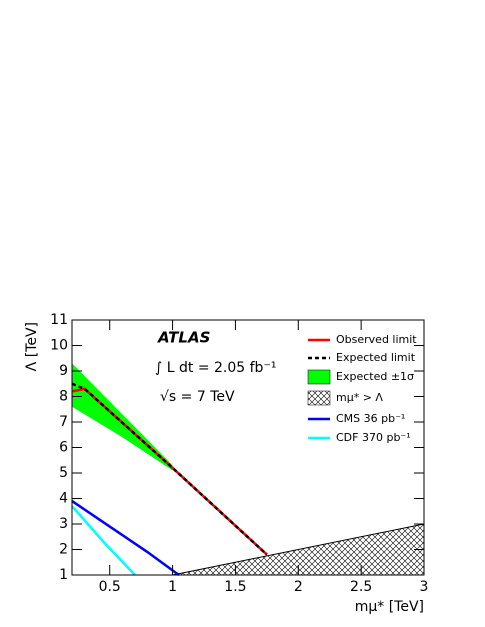  Describe the element at coordinates (63, 499) in the screenshot. I see `y-tick-label: 4` at that location.